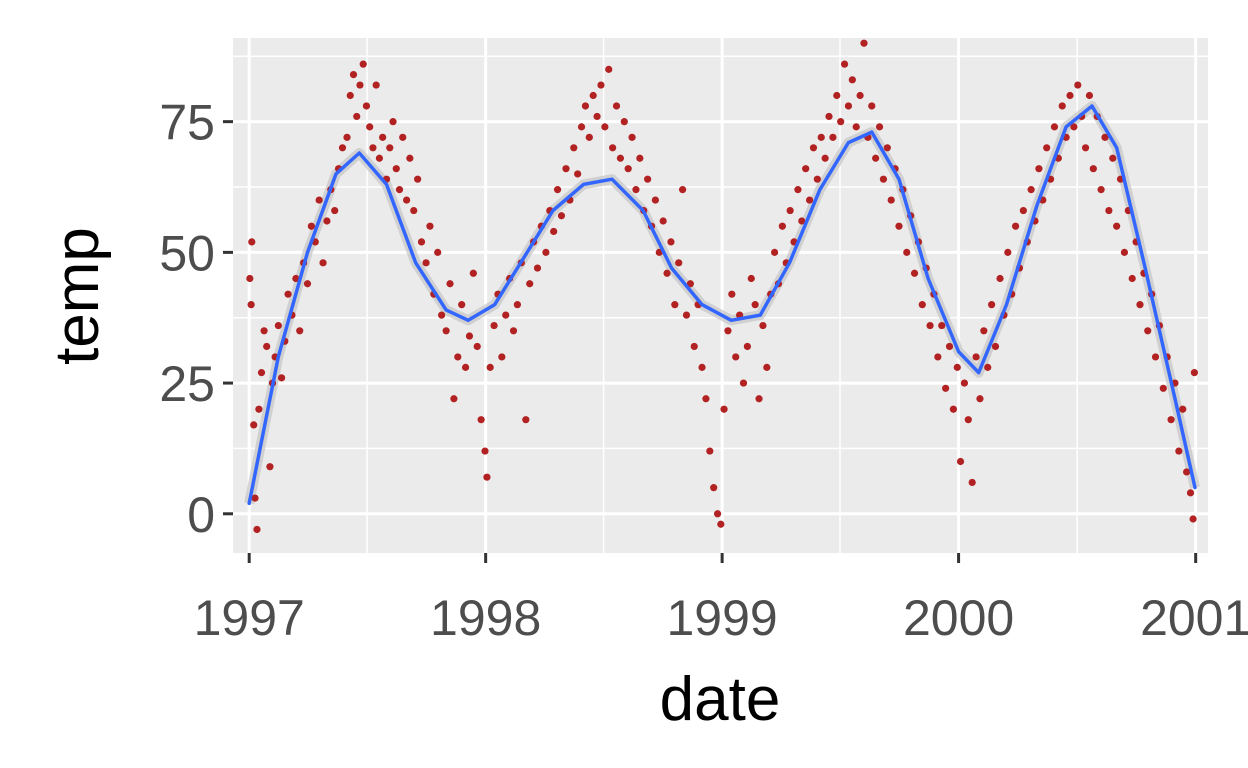 The width and height of the screenshot is (1248, 768). What do you see at coordinates (722, 618) in the screenshot?
I see `x-tick-label: 1999` at bounding box center [722, 618].